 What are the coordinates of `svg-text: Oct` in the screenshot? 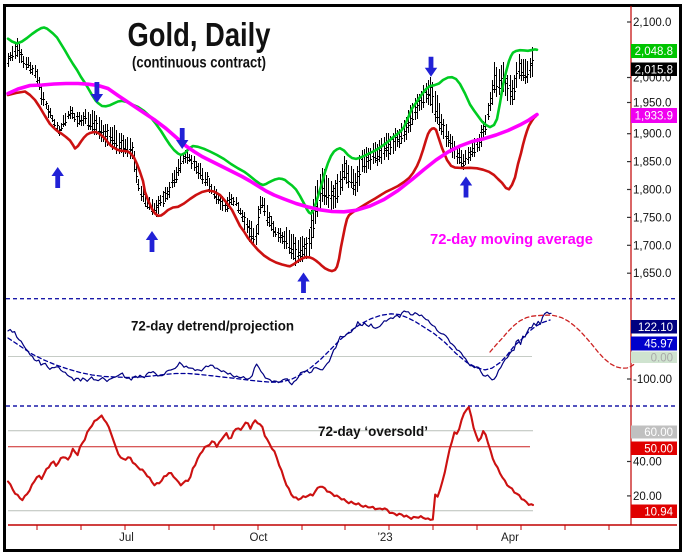 It's located at (259, 538).